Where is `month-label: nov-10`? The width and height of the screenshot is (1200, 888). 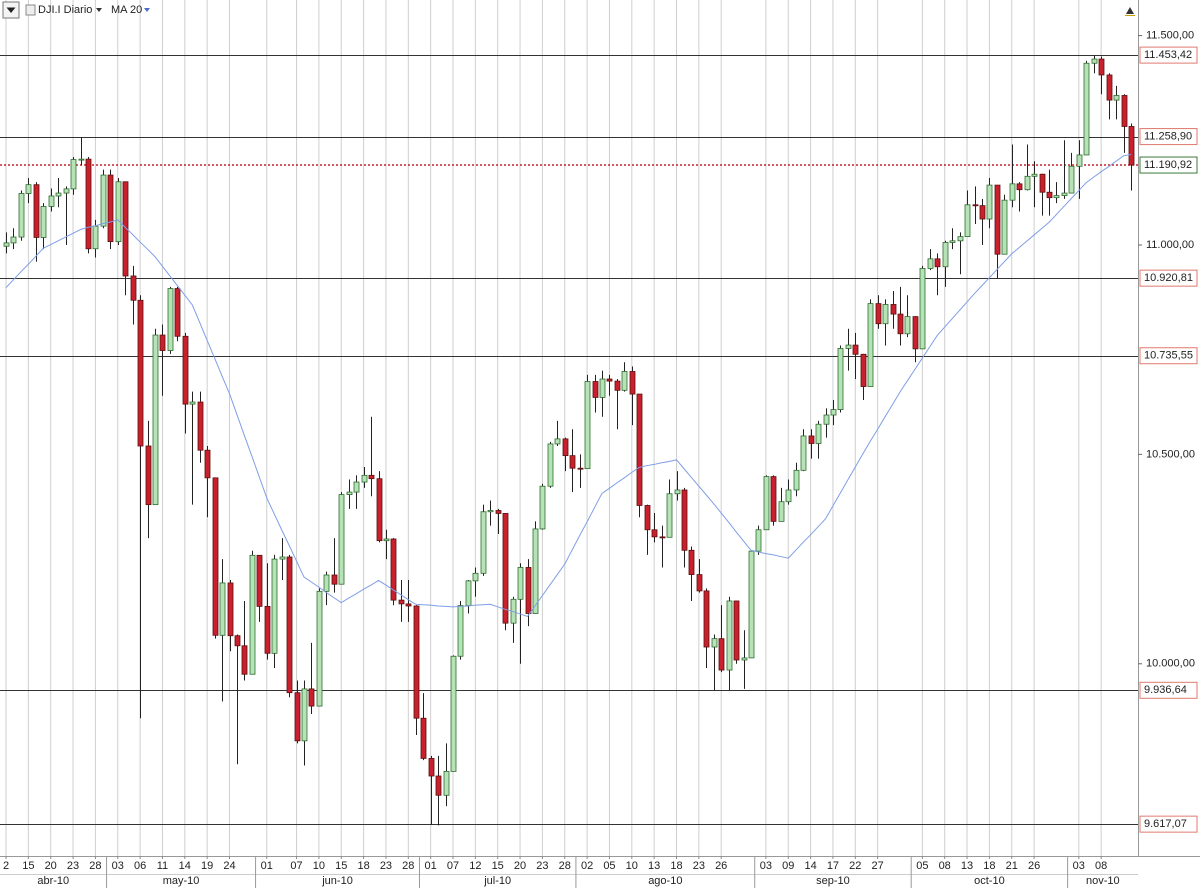
month-label: nov-10 is located at coordinates (1103, 881).